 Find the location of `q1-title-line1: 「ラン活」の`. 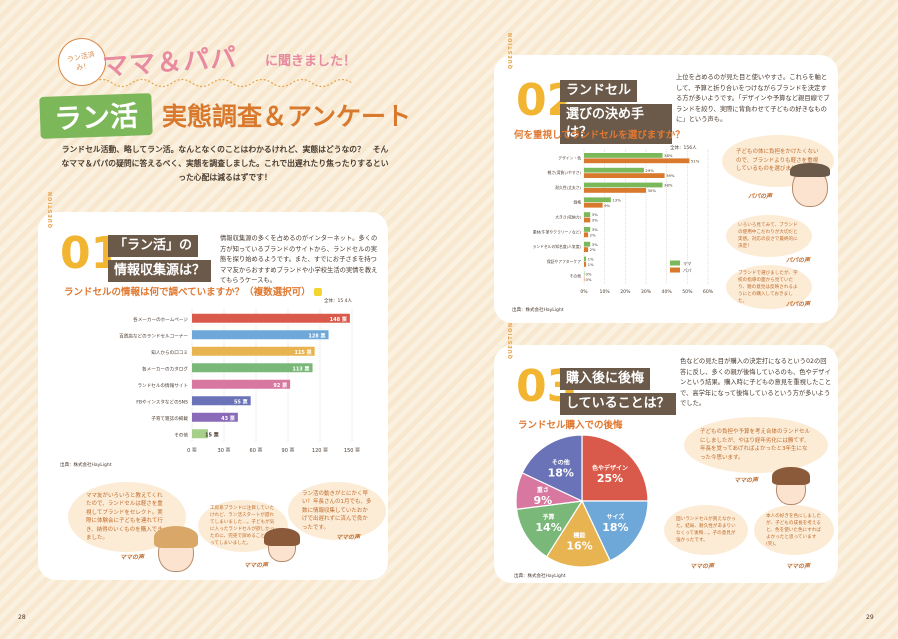

q1-title-line1: 「ラン活」の is located at coordinates (153, 246).